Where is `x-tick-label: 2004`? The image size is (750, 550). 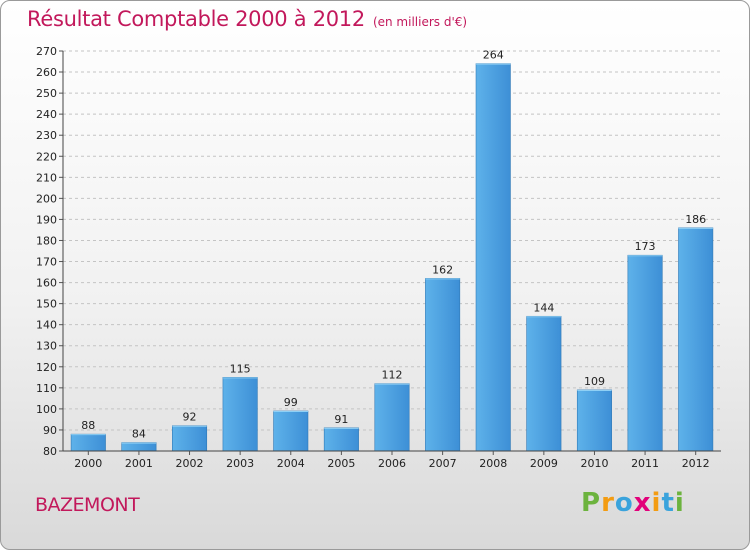 x-tick-label: 2004 is located at coordinates (291, 463).